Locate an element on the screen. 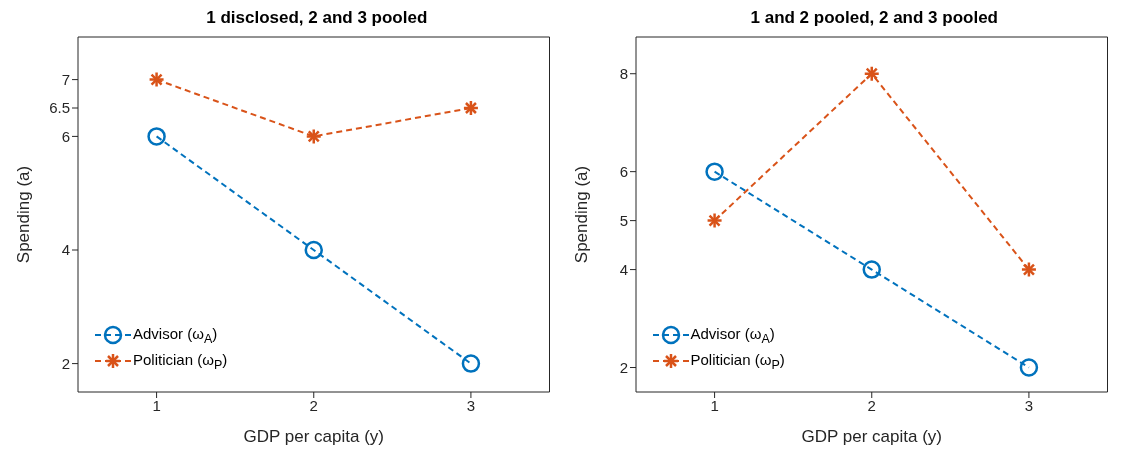 The width and height of the screenshot is (1131, 457). y-tick-label: 7 is located at coordinates (65, 79).